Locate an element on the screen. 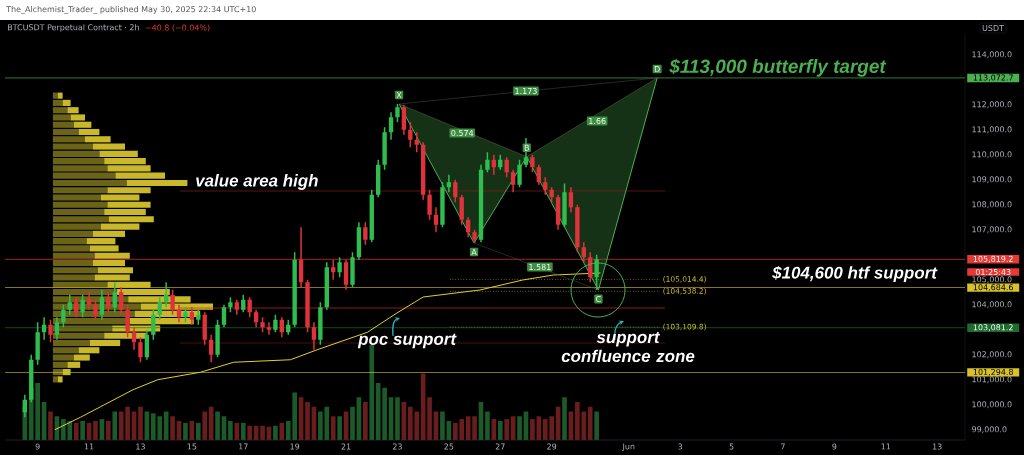 The image size is (1024, 475). annotation: support confluence zone is located at coordinates (628, 347).